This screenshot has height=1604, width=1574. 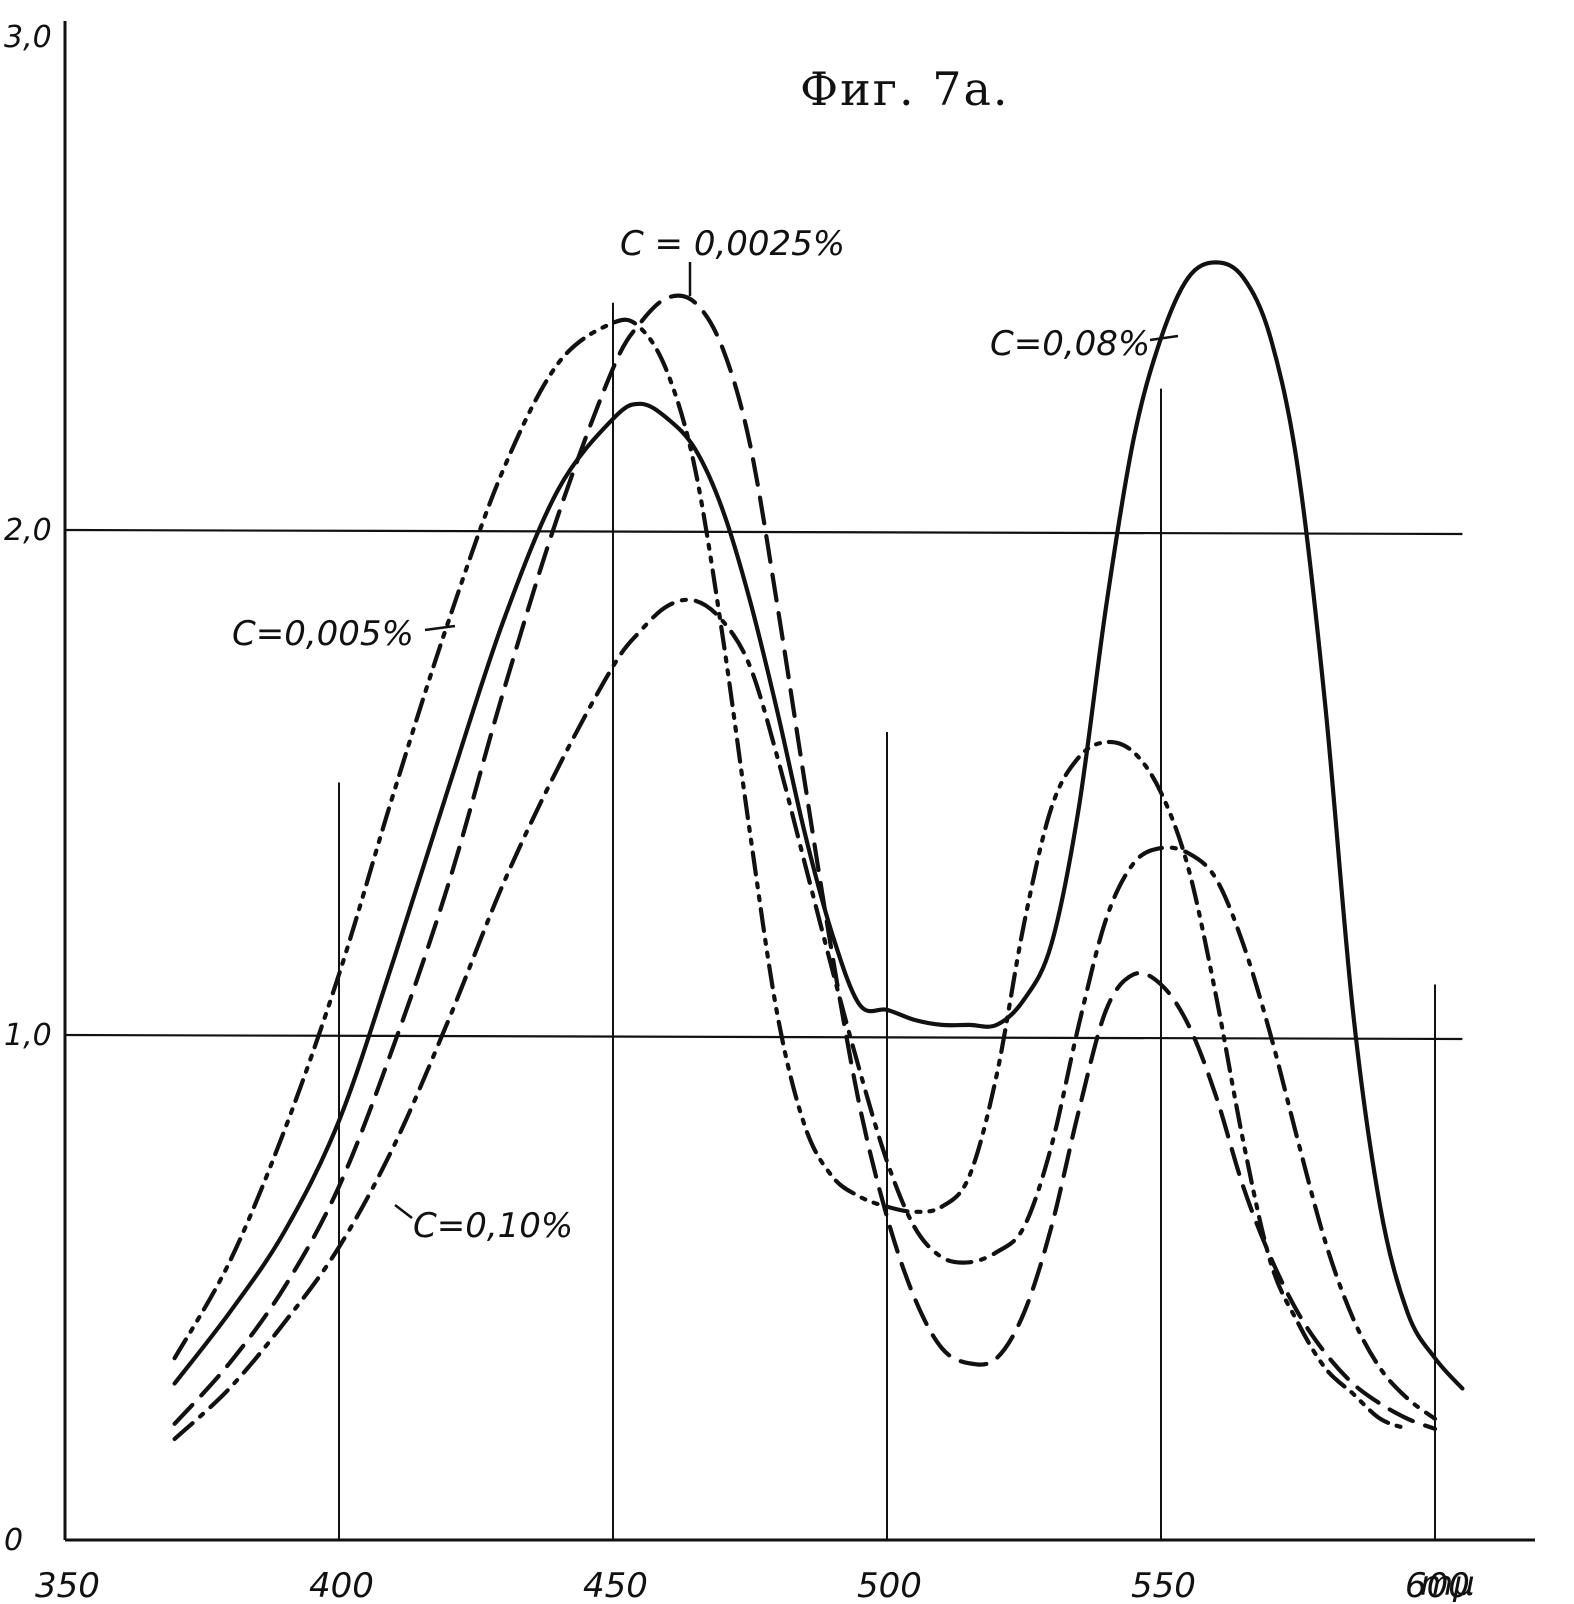 What do you see at coordinates (323, 634) in the screenshot?
I see `series-label-c-0-005: C=0,005%` at bounding box center [323, 634].